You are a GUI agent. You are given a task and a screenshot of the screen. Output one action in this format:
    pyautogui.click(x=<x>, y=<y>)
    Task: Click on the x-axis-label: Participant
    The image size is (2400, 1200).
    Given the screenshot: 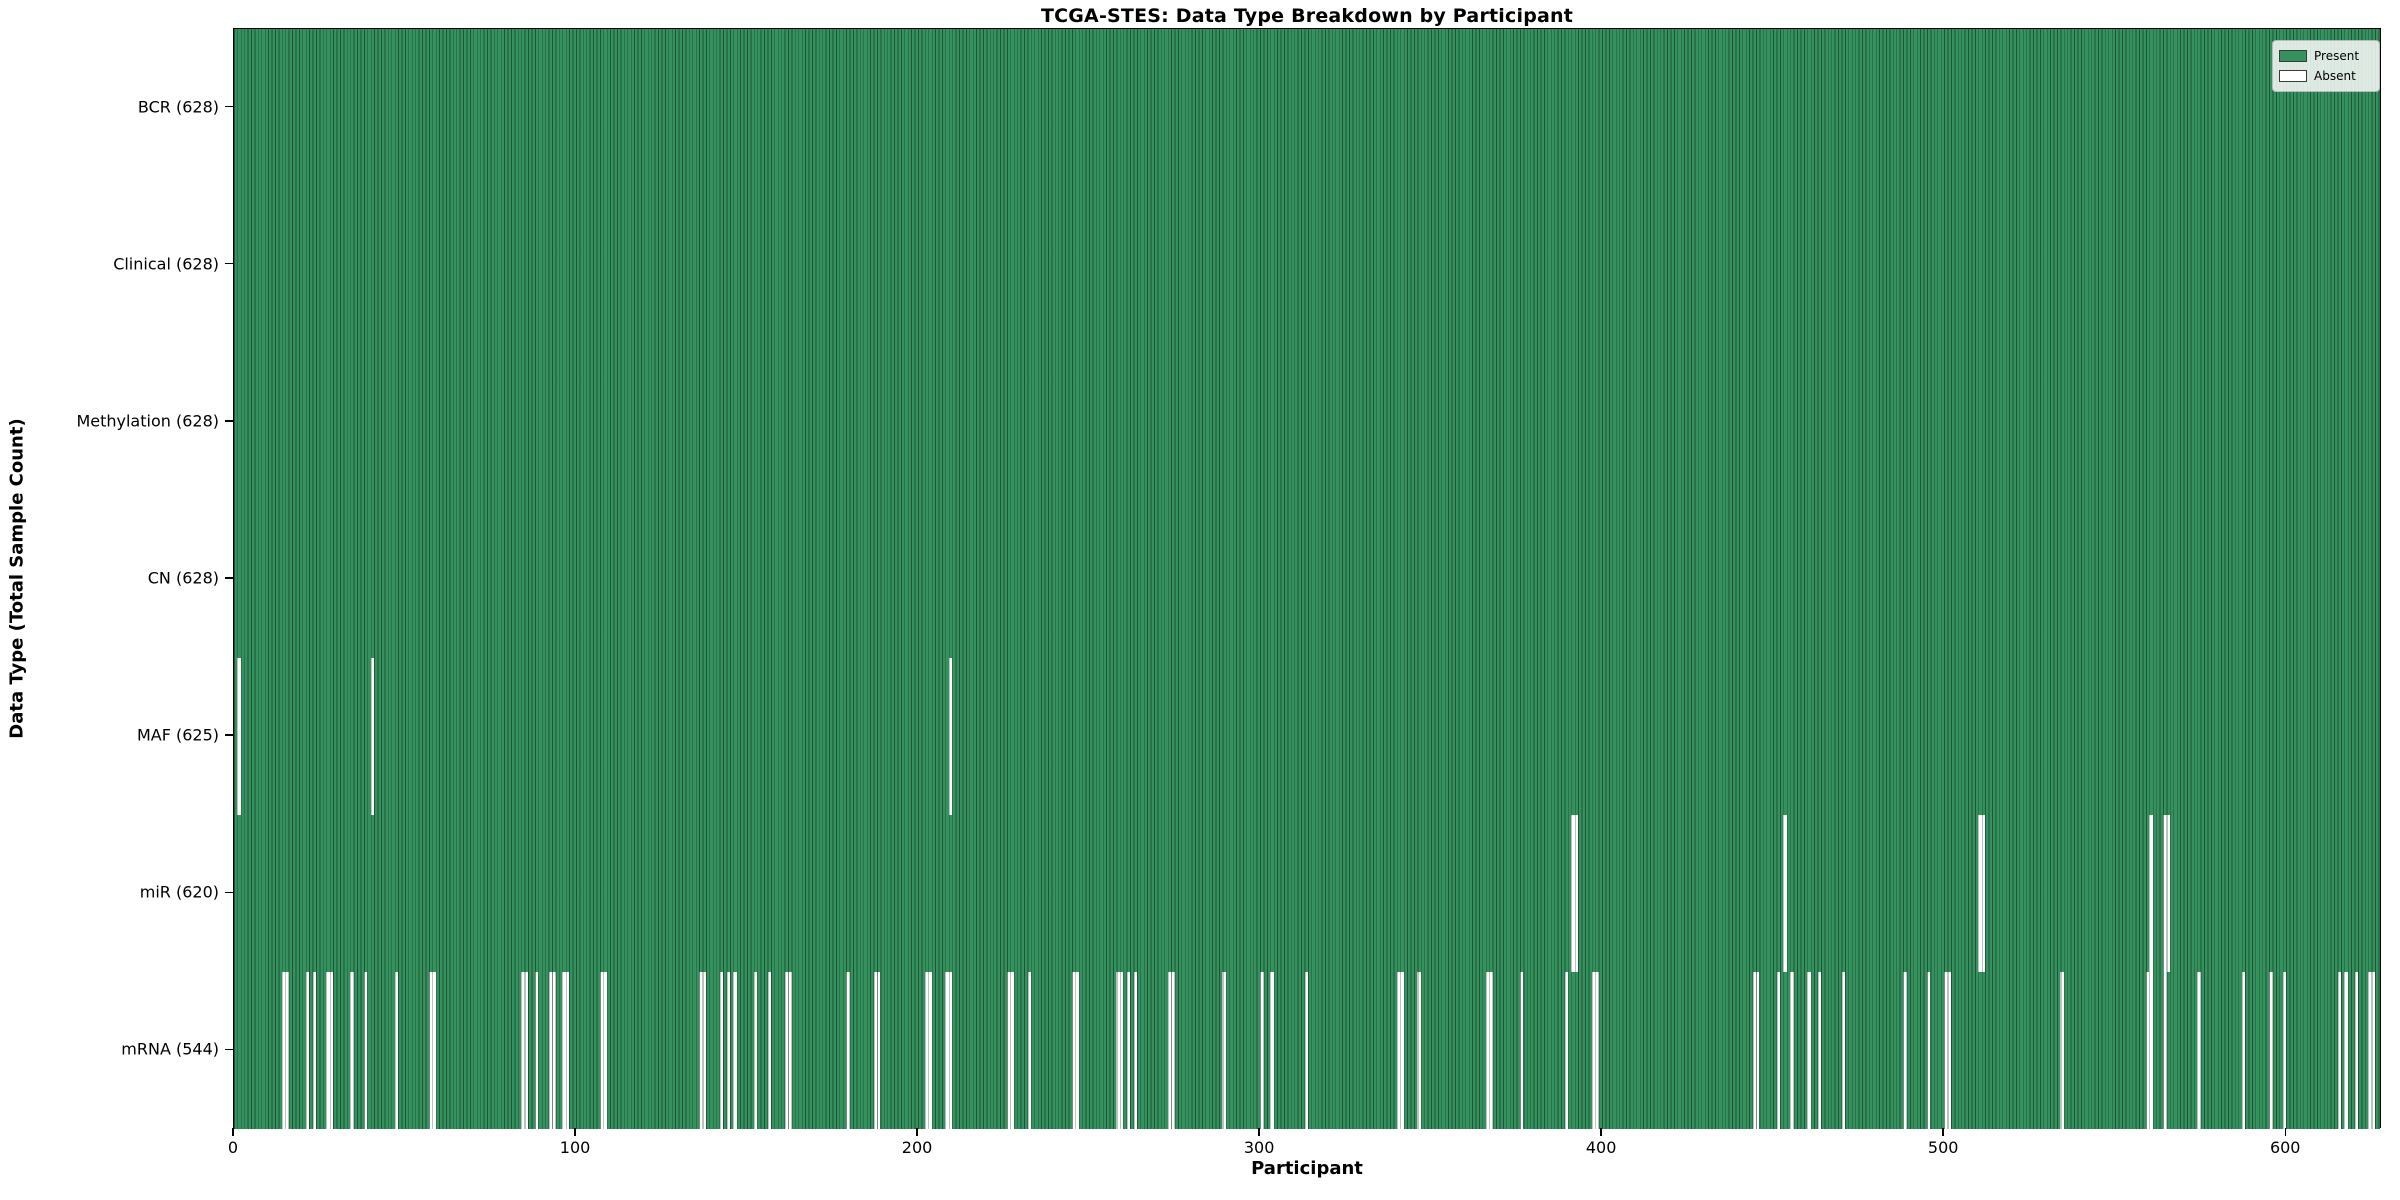 What is the action you would take?
    pyautogui.click(x=1307, y=1168)
    